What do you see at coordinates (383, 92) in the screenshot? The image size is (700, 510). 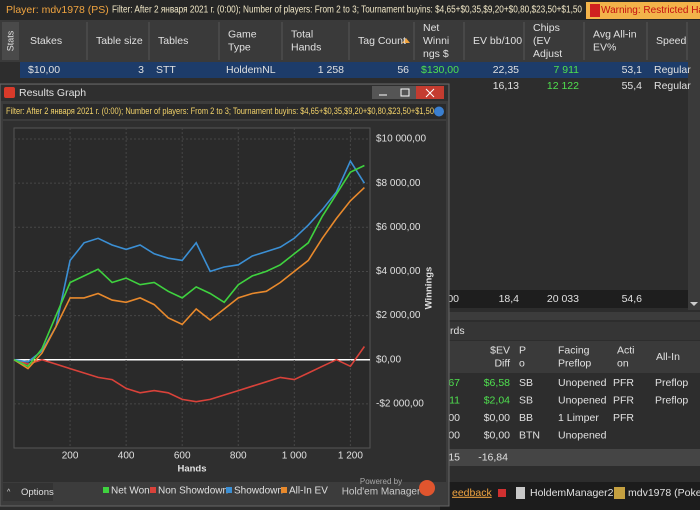 I see `minimize-button` at bounding box center [383, 92].